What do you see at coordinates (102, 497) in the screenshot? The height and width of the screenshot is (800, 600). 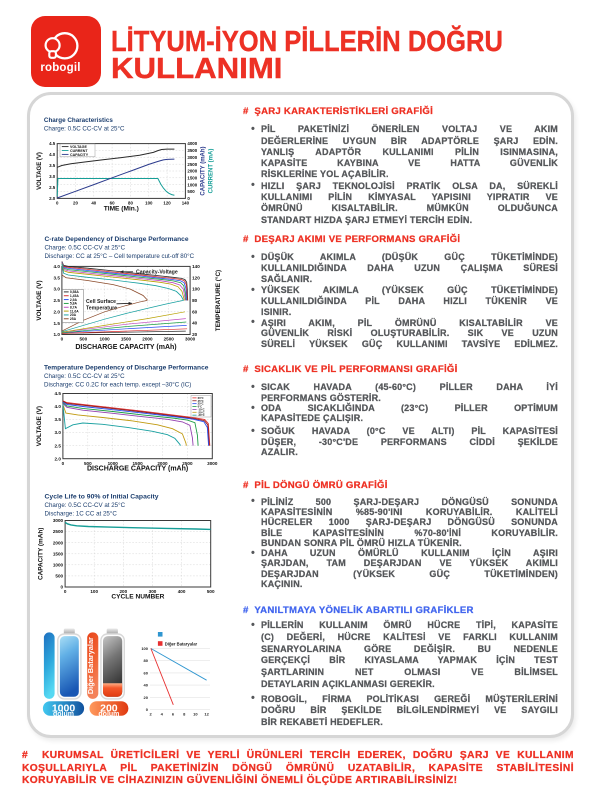 I see `svg-text:Cycle Life to 90% of Initial C: Cycle Life to 90% of Initial Capacity` at bounding box center [102, 497].